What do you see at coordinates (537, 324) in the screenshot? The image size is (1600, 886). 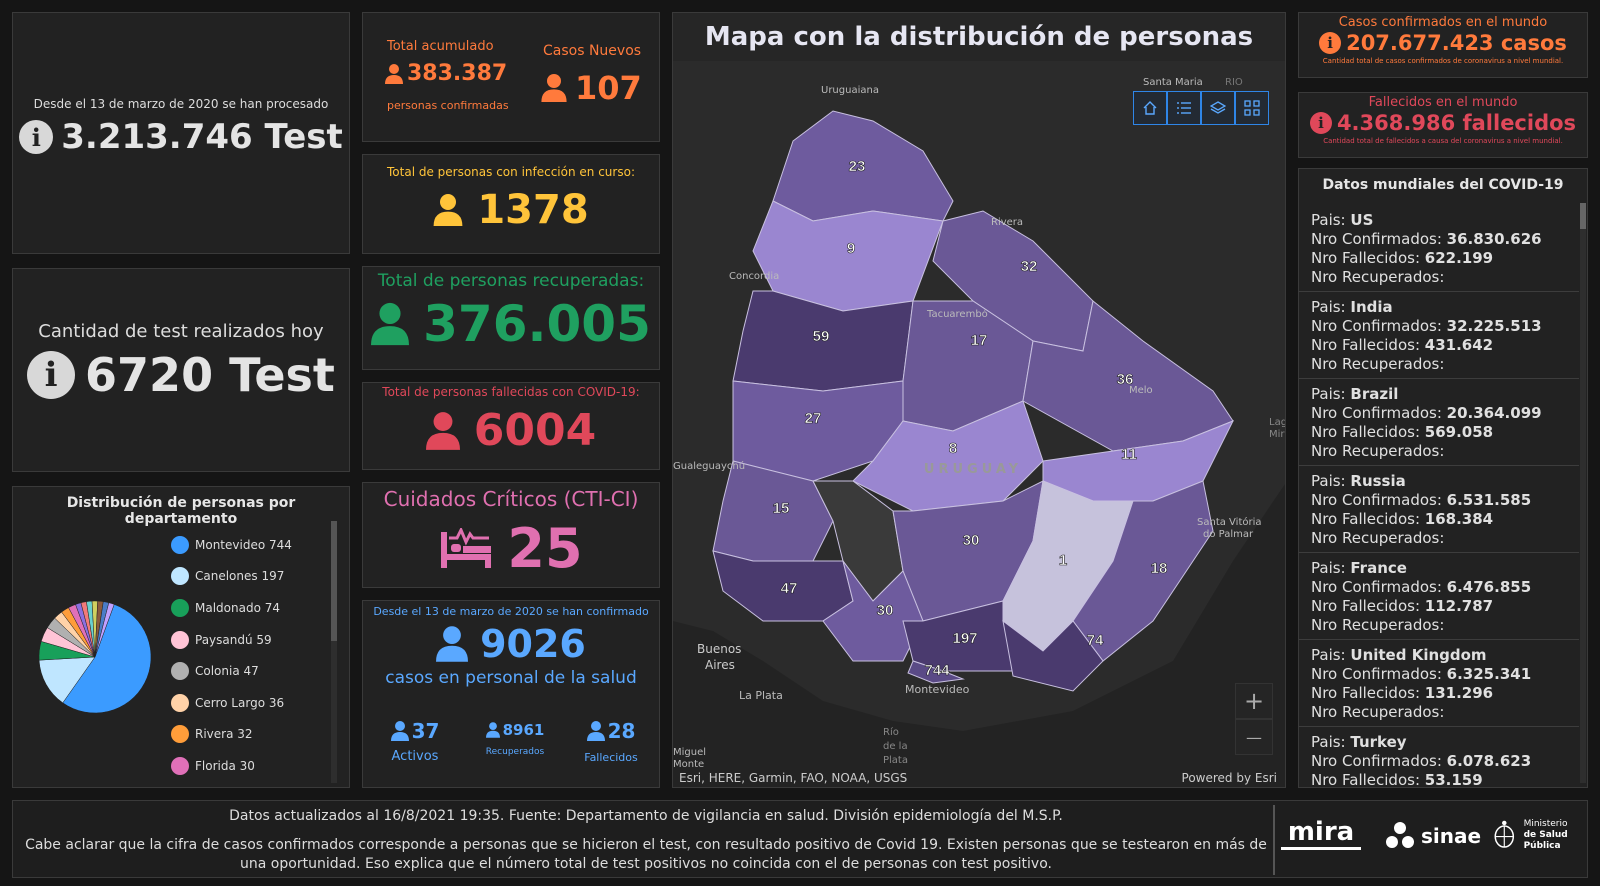 I see `recovered-value: 376.005` at bounding box center [537, 324].